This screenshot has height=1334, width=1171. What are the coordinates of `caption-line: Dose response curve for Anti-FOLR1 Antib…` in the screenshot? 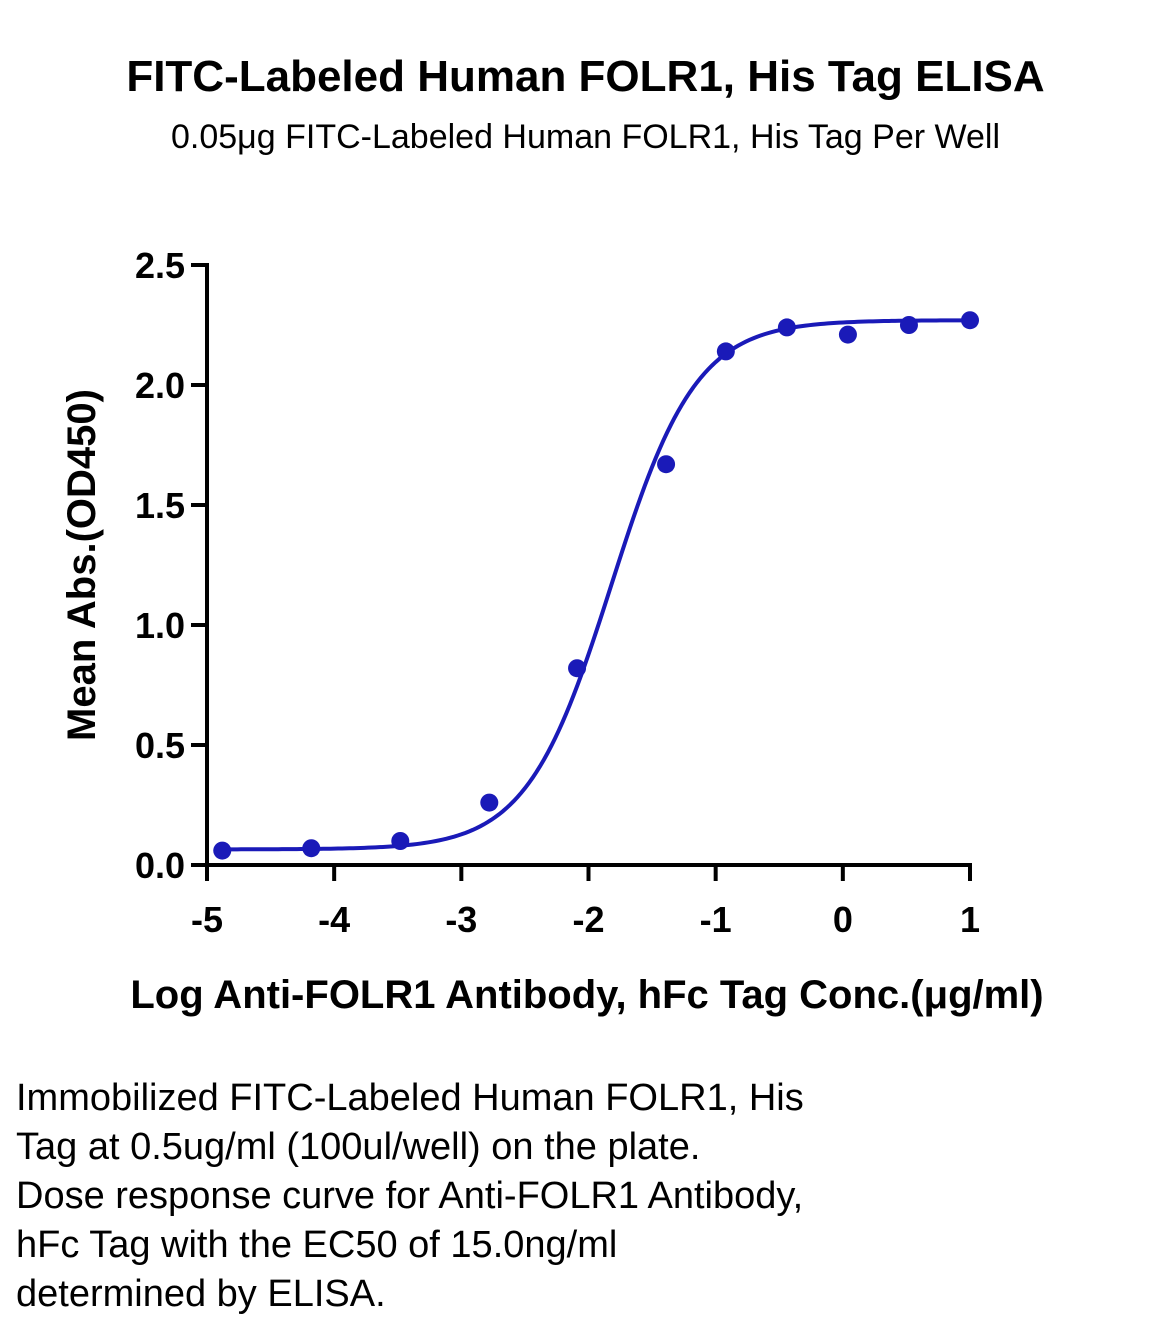 It's located at (410, 1196).